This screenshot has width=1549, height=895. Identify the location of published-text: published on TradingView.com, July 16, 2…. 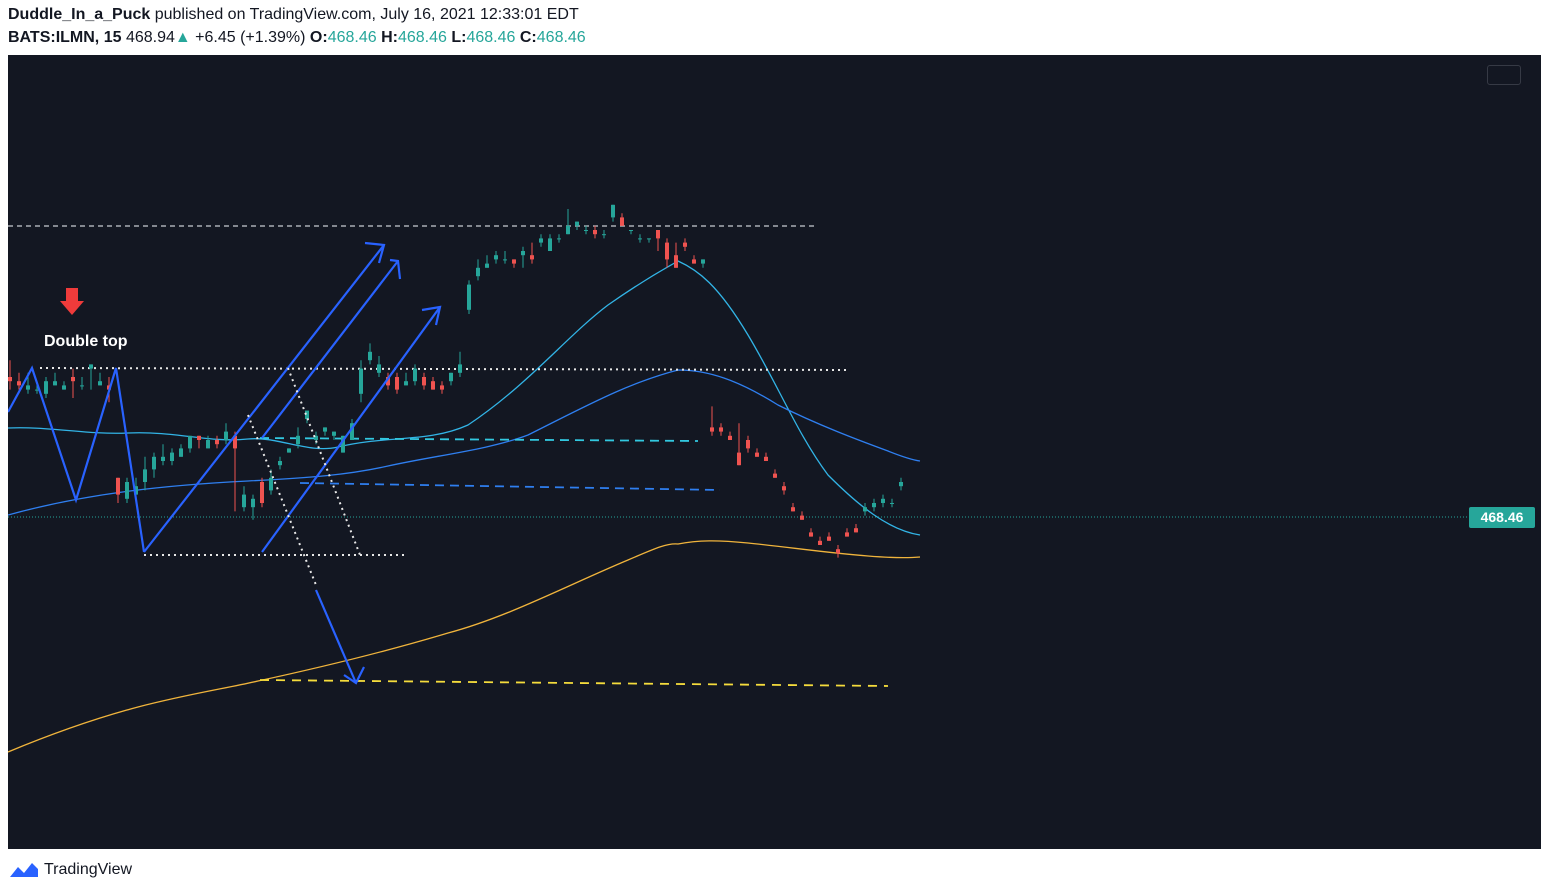
(366, 14).